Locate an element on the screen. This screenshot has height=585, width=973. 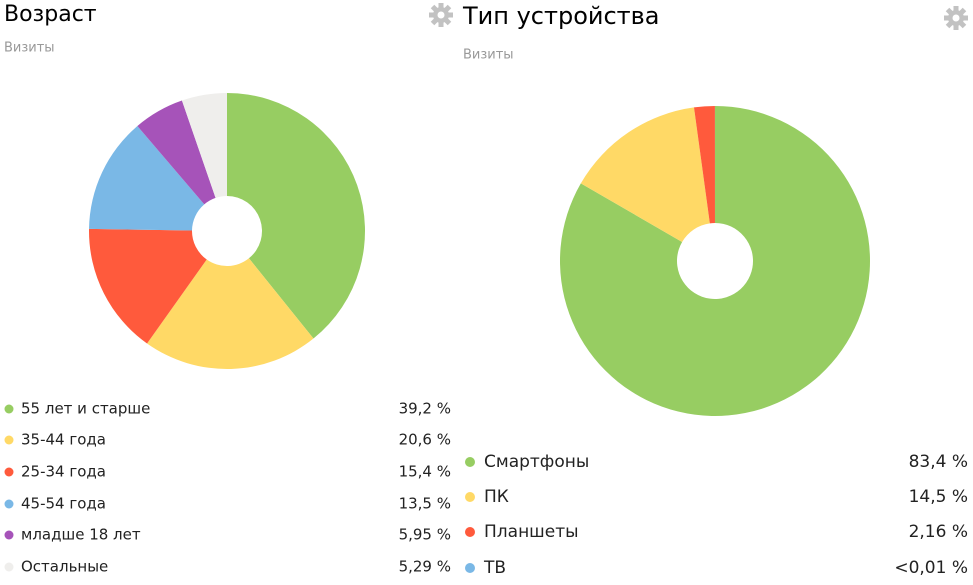
legend-label: младше 18 лет is located at coordinates (81, 535).